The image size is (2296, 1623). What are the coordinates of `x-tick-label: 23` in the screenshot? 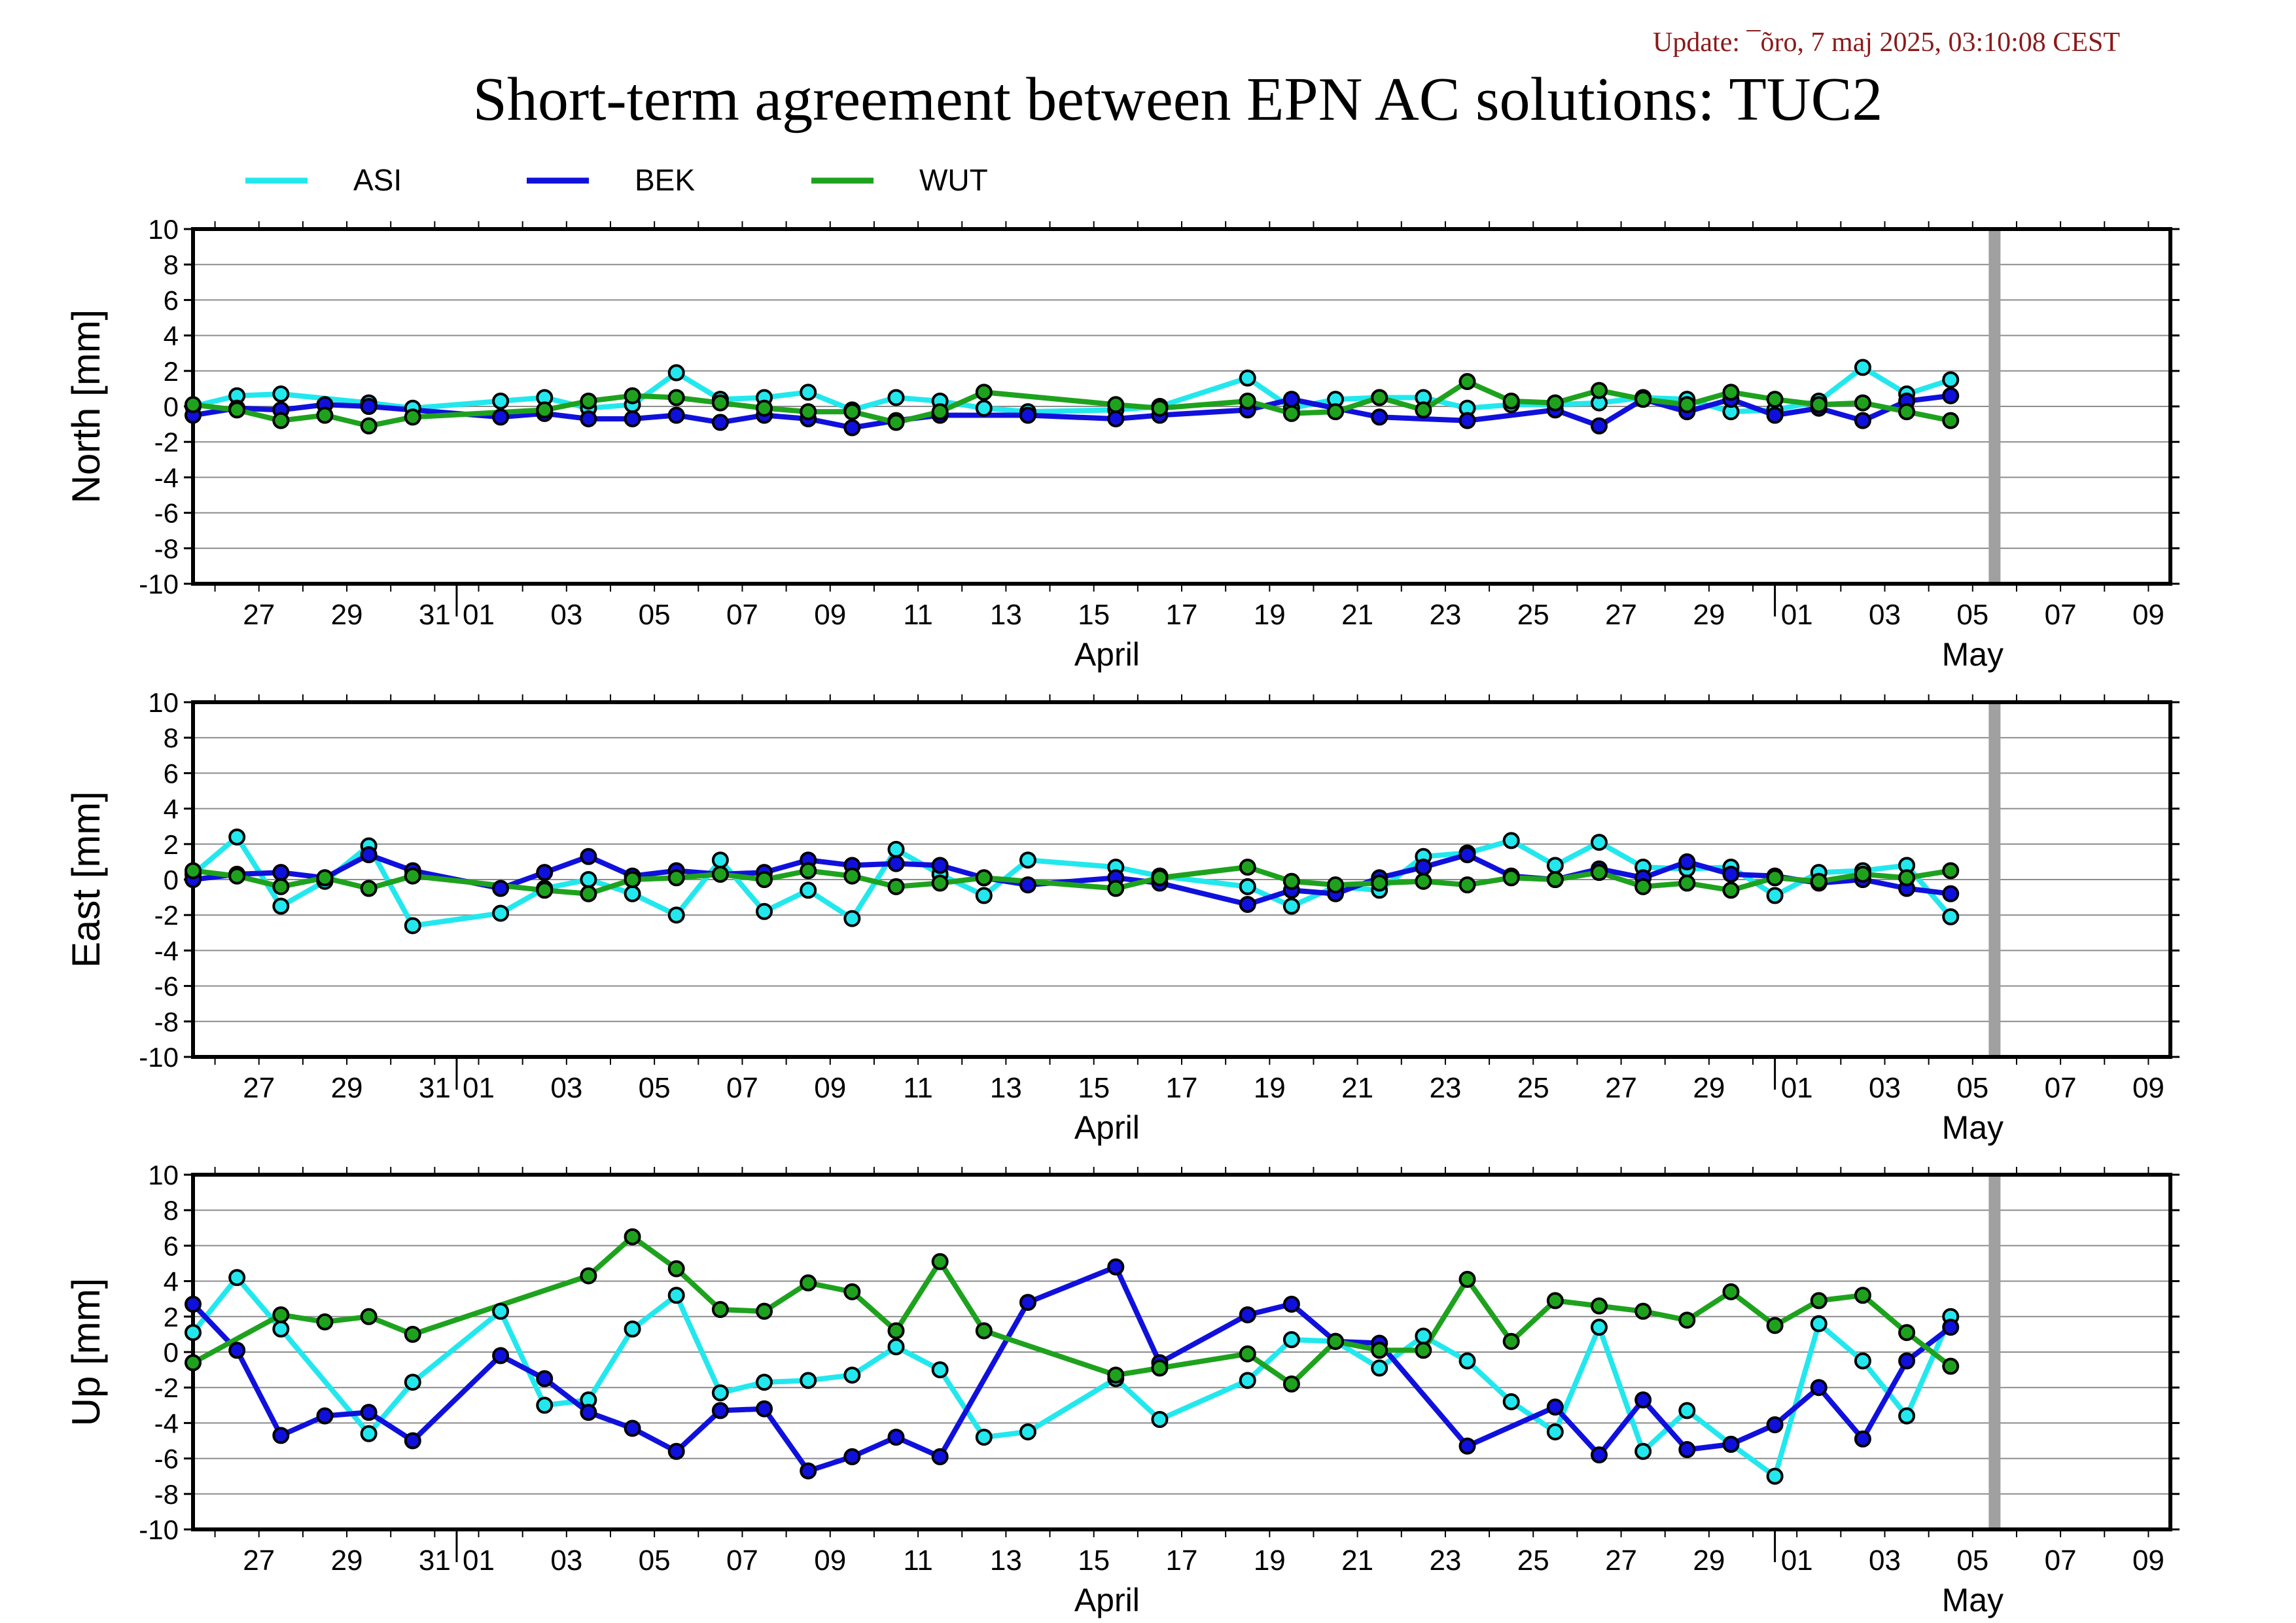 It's located at (1445, 1088).